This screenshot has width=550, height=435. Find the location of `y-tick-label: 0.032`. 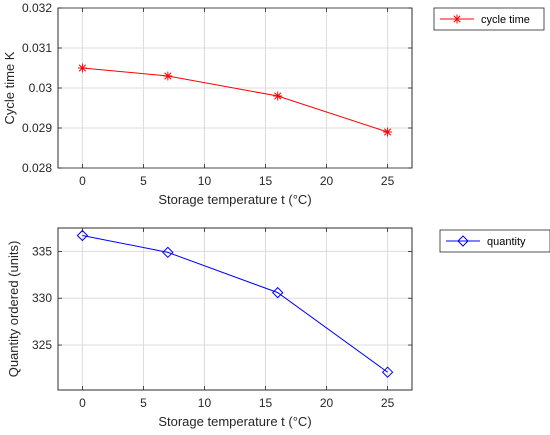

y-tick-label: 0.032 is located at coordinates (37, 8).